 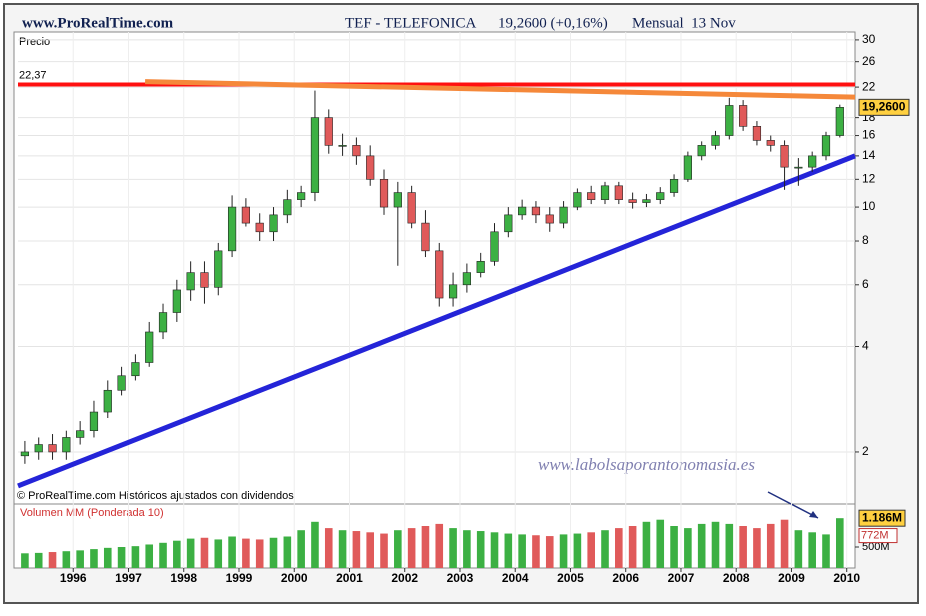 What do you see at coordinates (33, 75) in the screenshot?
I see `resistance-label: 22,37` at bounding box center [33, 75].